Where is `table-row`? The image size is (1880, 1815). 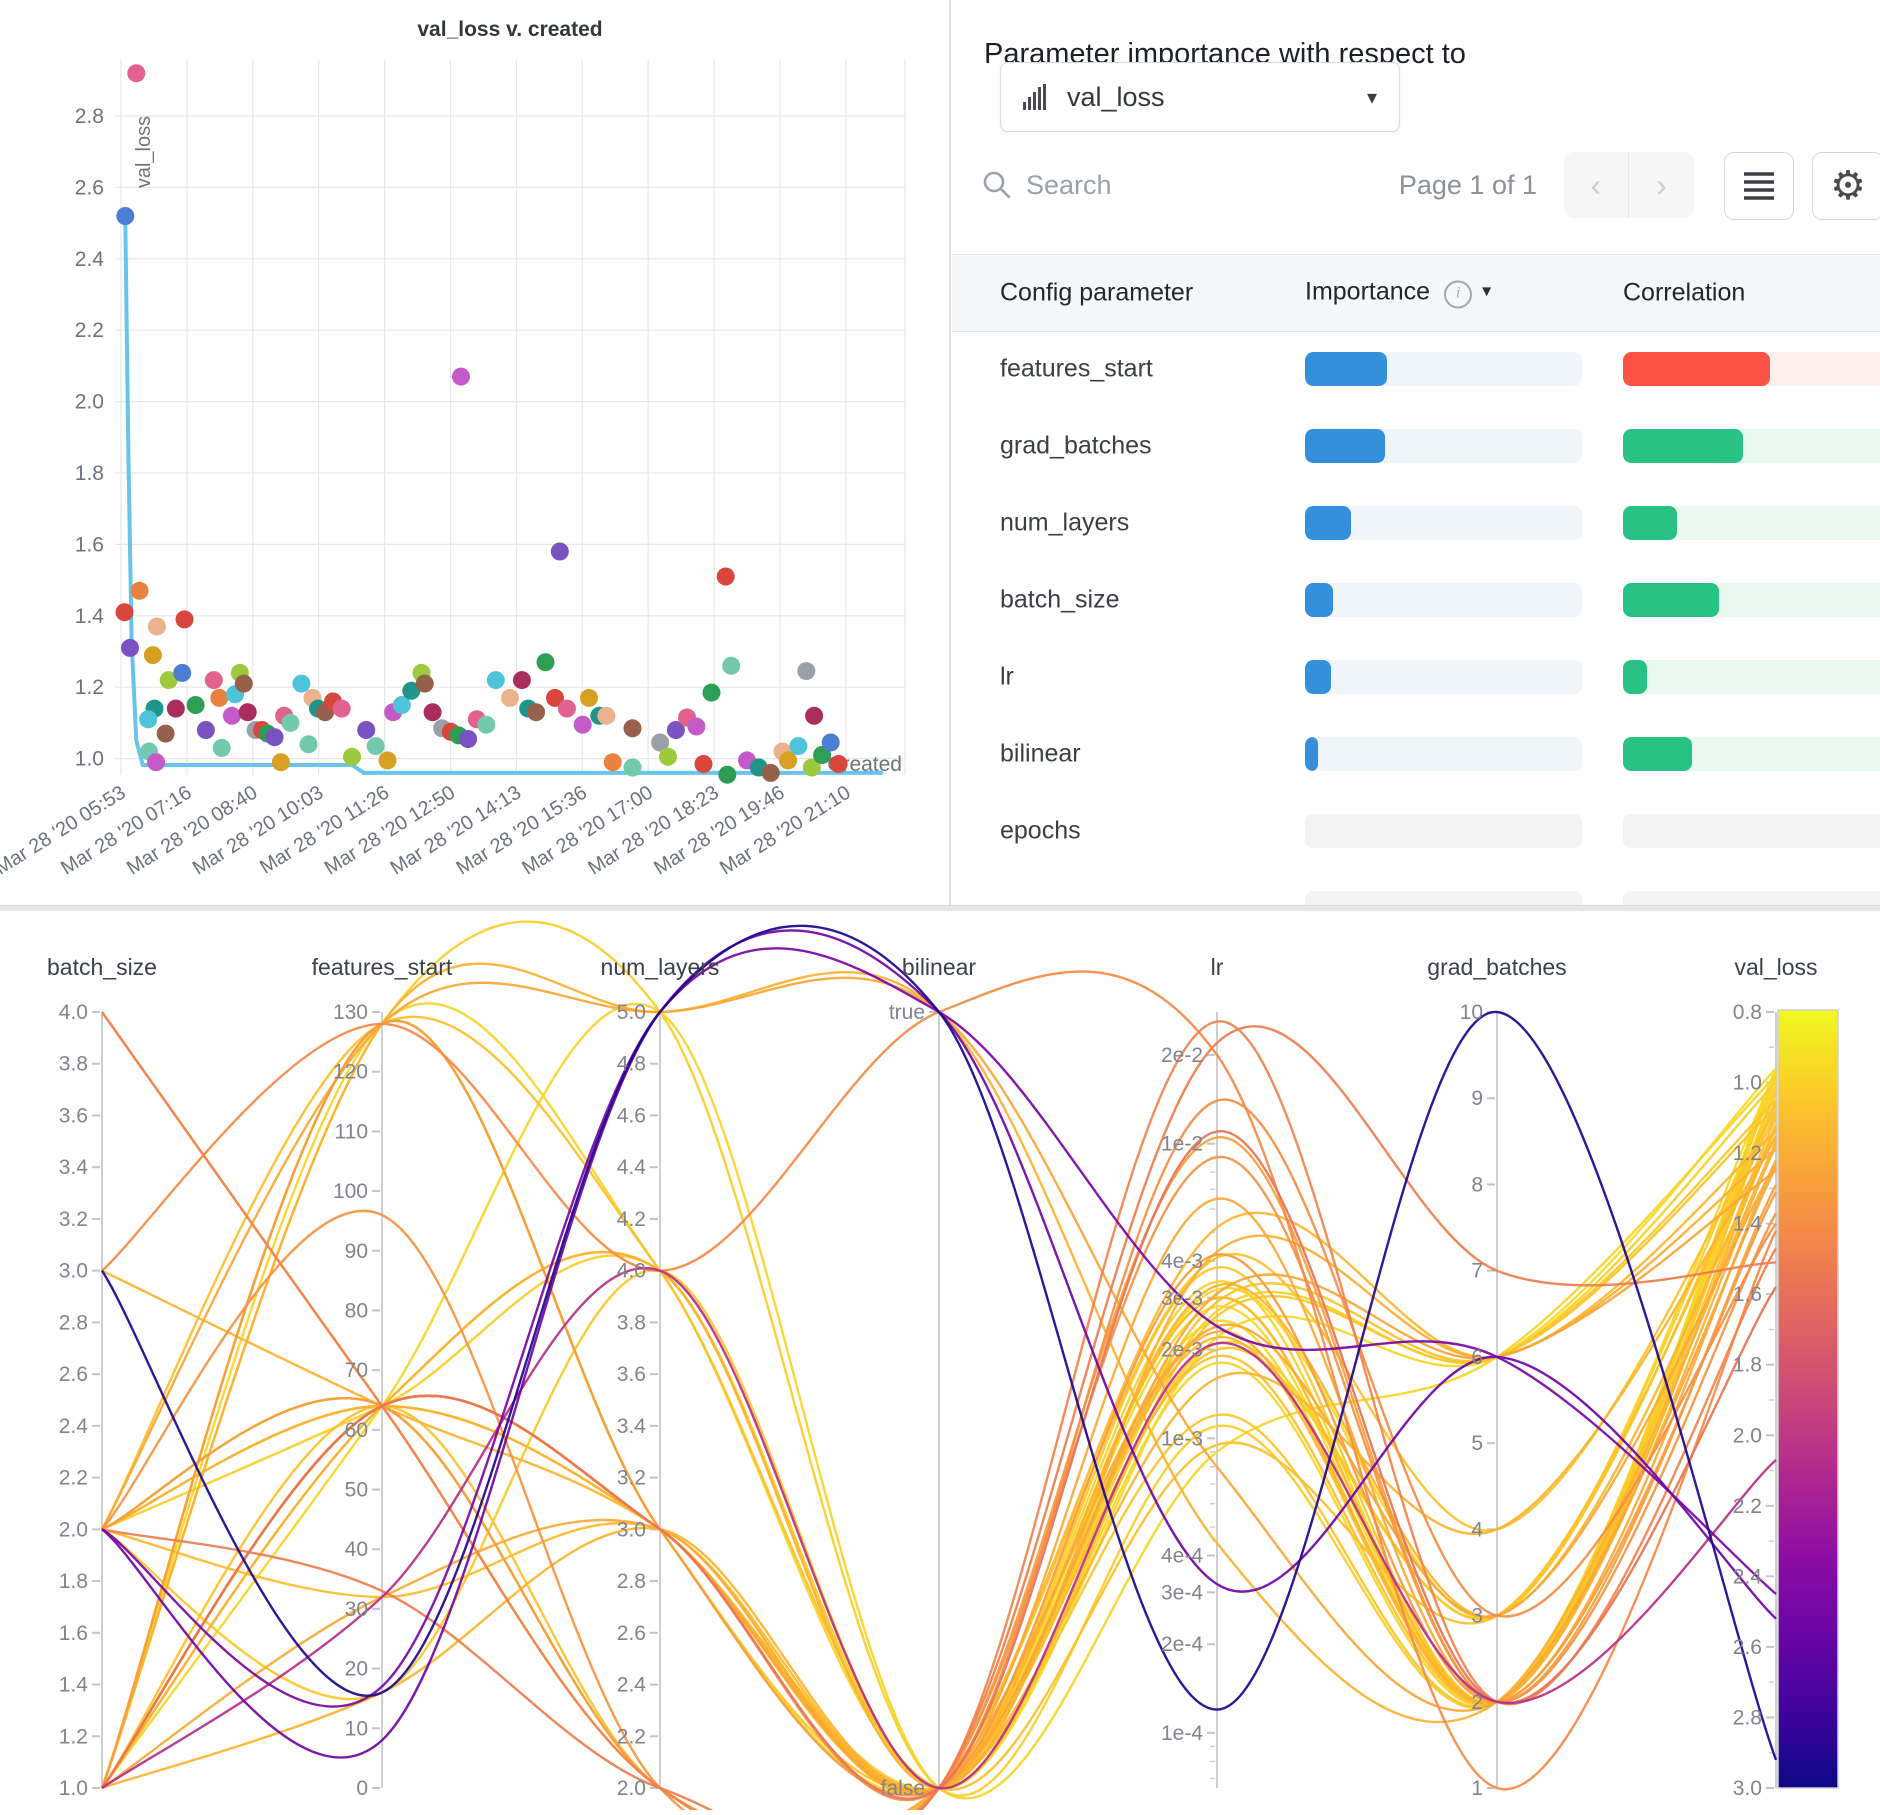
table-row is located at coordinates (1416, 887).